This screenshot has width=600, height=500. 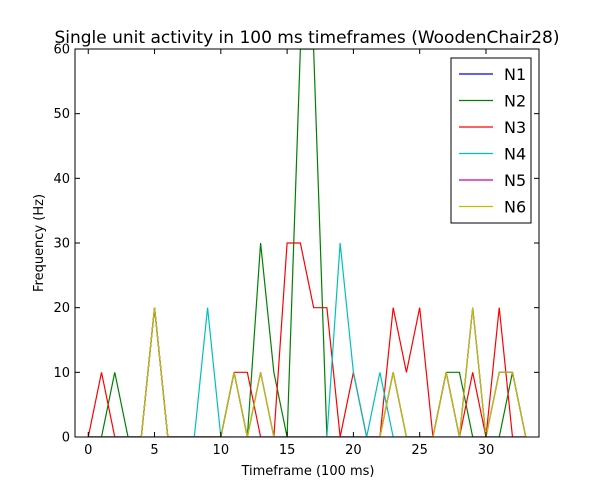 I want to click on x-tick-label: 5, so click(x=154, y=450).